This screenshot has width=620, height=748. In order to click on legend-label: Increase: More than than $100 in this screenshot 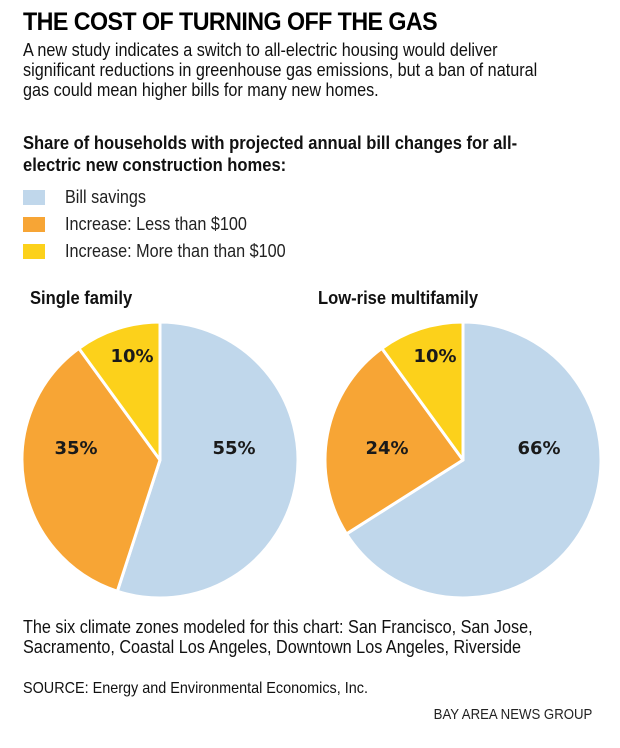, I will do `click(175, 251)`.